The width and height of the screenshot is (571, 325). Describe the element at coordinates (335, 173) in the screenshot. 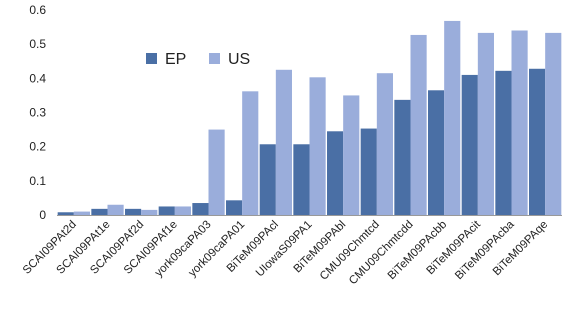

I see `bar-ep-BiTeM09PAbl` at that location.